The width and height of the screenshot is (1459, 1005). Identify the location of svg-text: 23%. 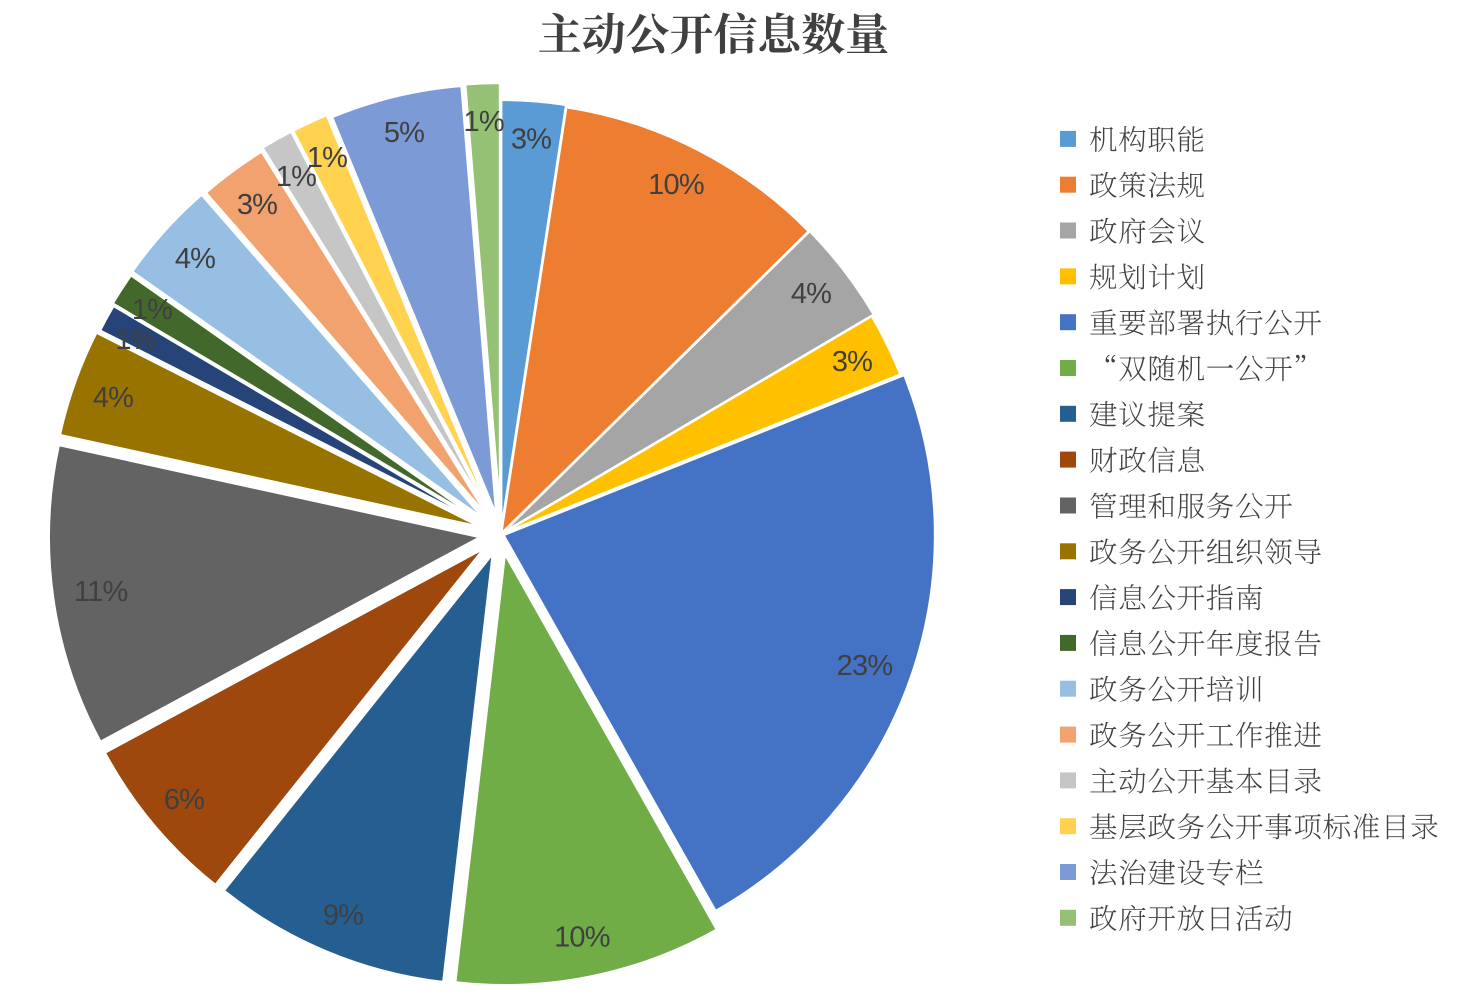
(865, 666).